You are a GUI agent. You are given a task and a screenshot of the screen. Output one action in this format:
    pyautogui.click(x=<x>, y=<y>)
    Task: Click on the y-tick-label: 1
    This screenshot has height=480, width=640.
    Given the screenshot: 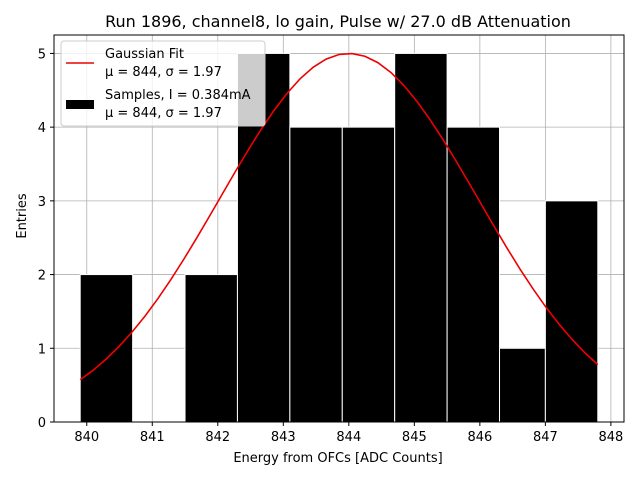 What is the action you would take?
    pyautogui.click(x=42, y=349)
    